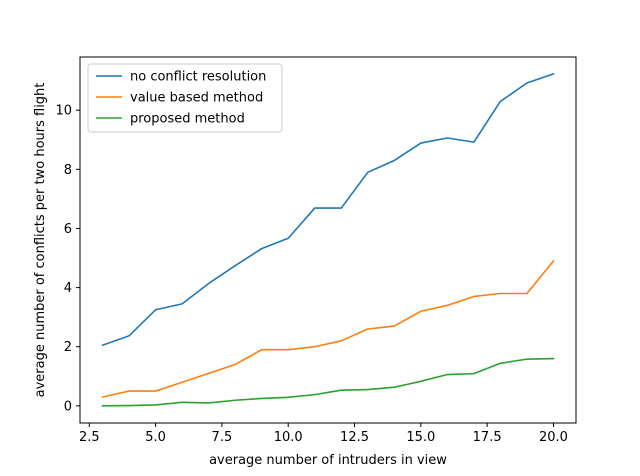  I want to click on x-tick-label: 15.0, so click(420, 437).